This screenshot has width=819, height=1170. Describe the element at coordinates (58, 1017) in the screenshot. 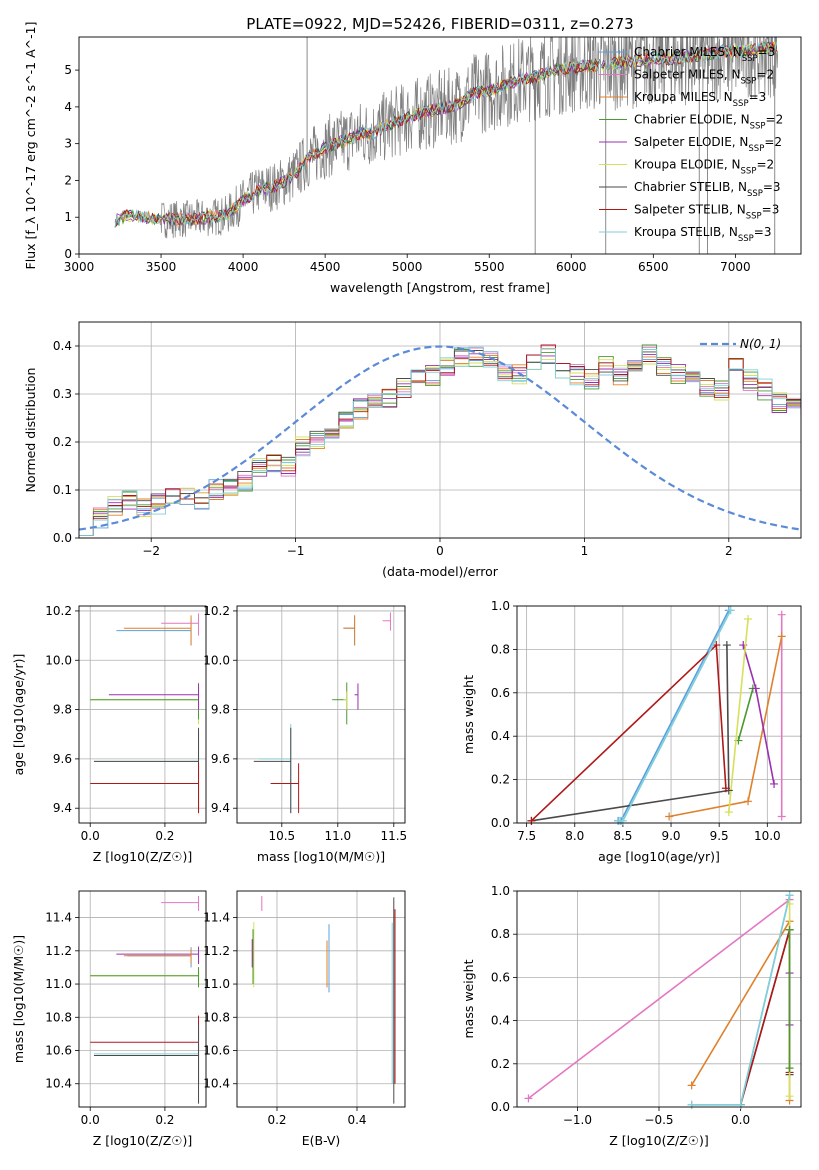

I see `y-tick-label: 10.8` at that location.